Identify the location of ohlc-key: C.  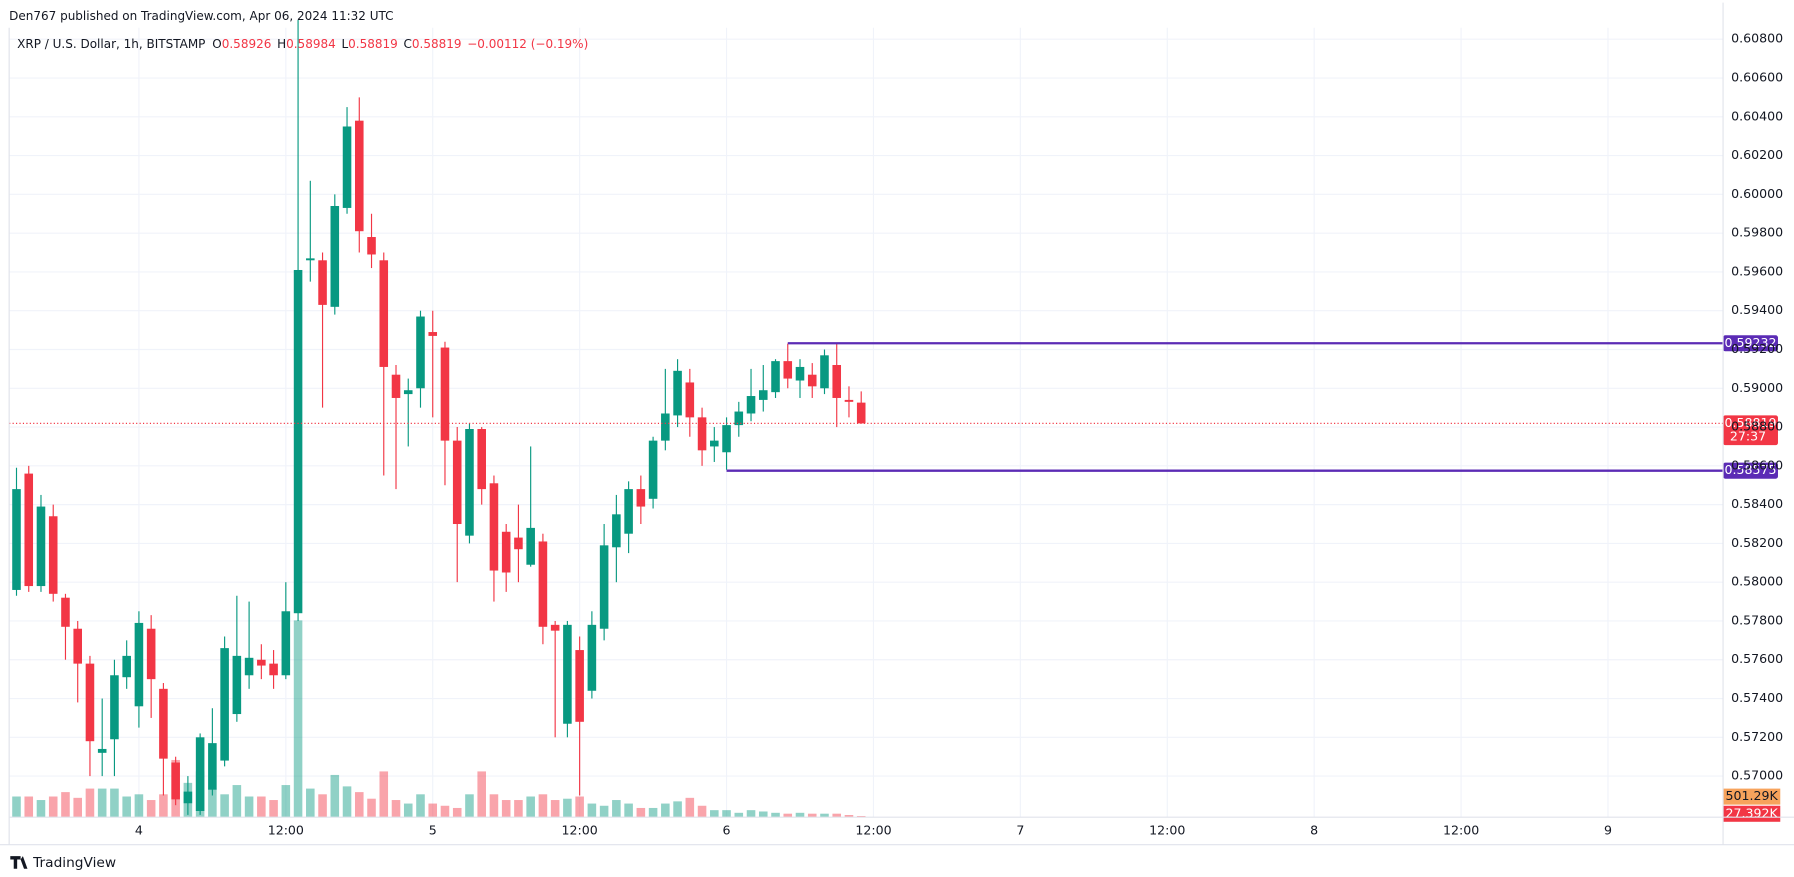
(408, 43).